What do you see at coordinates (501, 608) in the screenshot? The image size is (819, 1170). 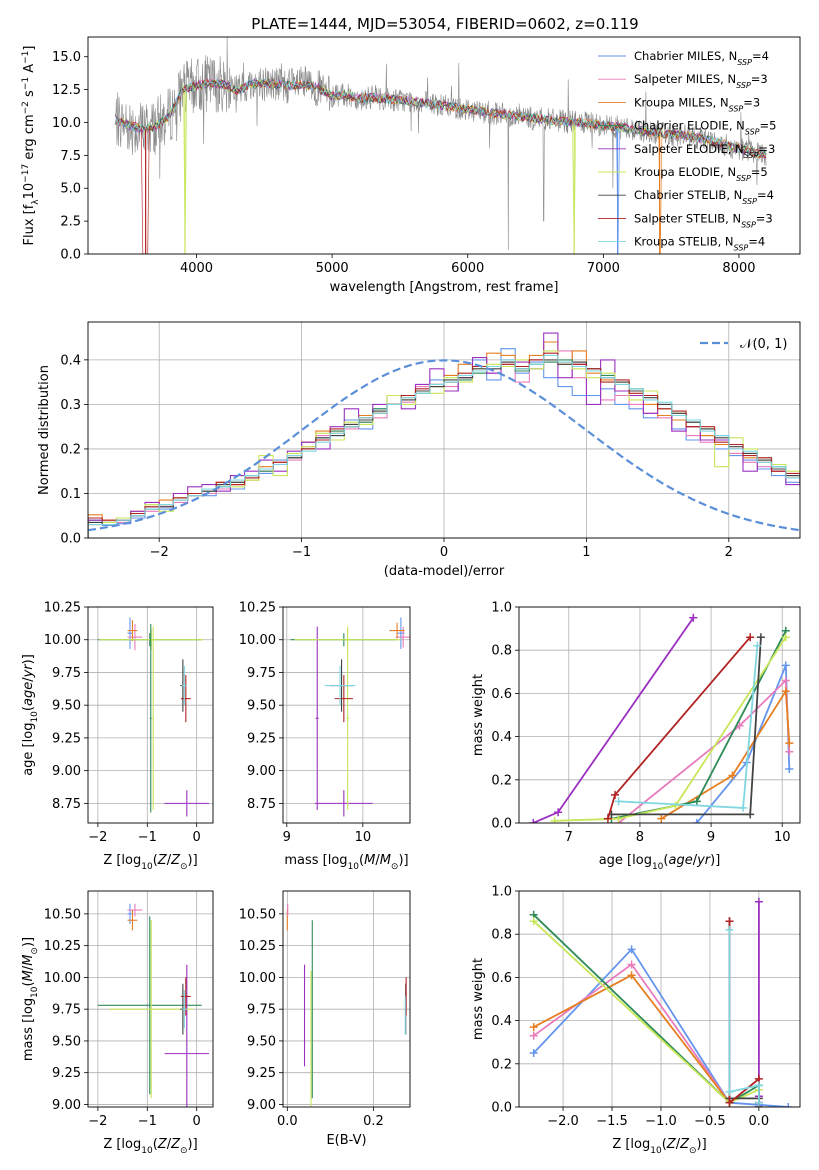 I see `y-tick-label: 1.0` at bounding box center [501, 608].